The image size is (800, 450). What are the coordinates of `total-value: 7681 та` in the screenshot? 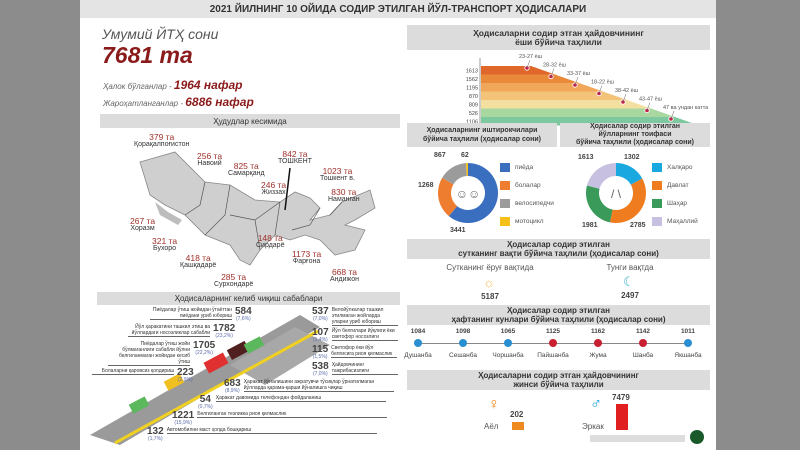 It's located at (147, 55).